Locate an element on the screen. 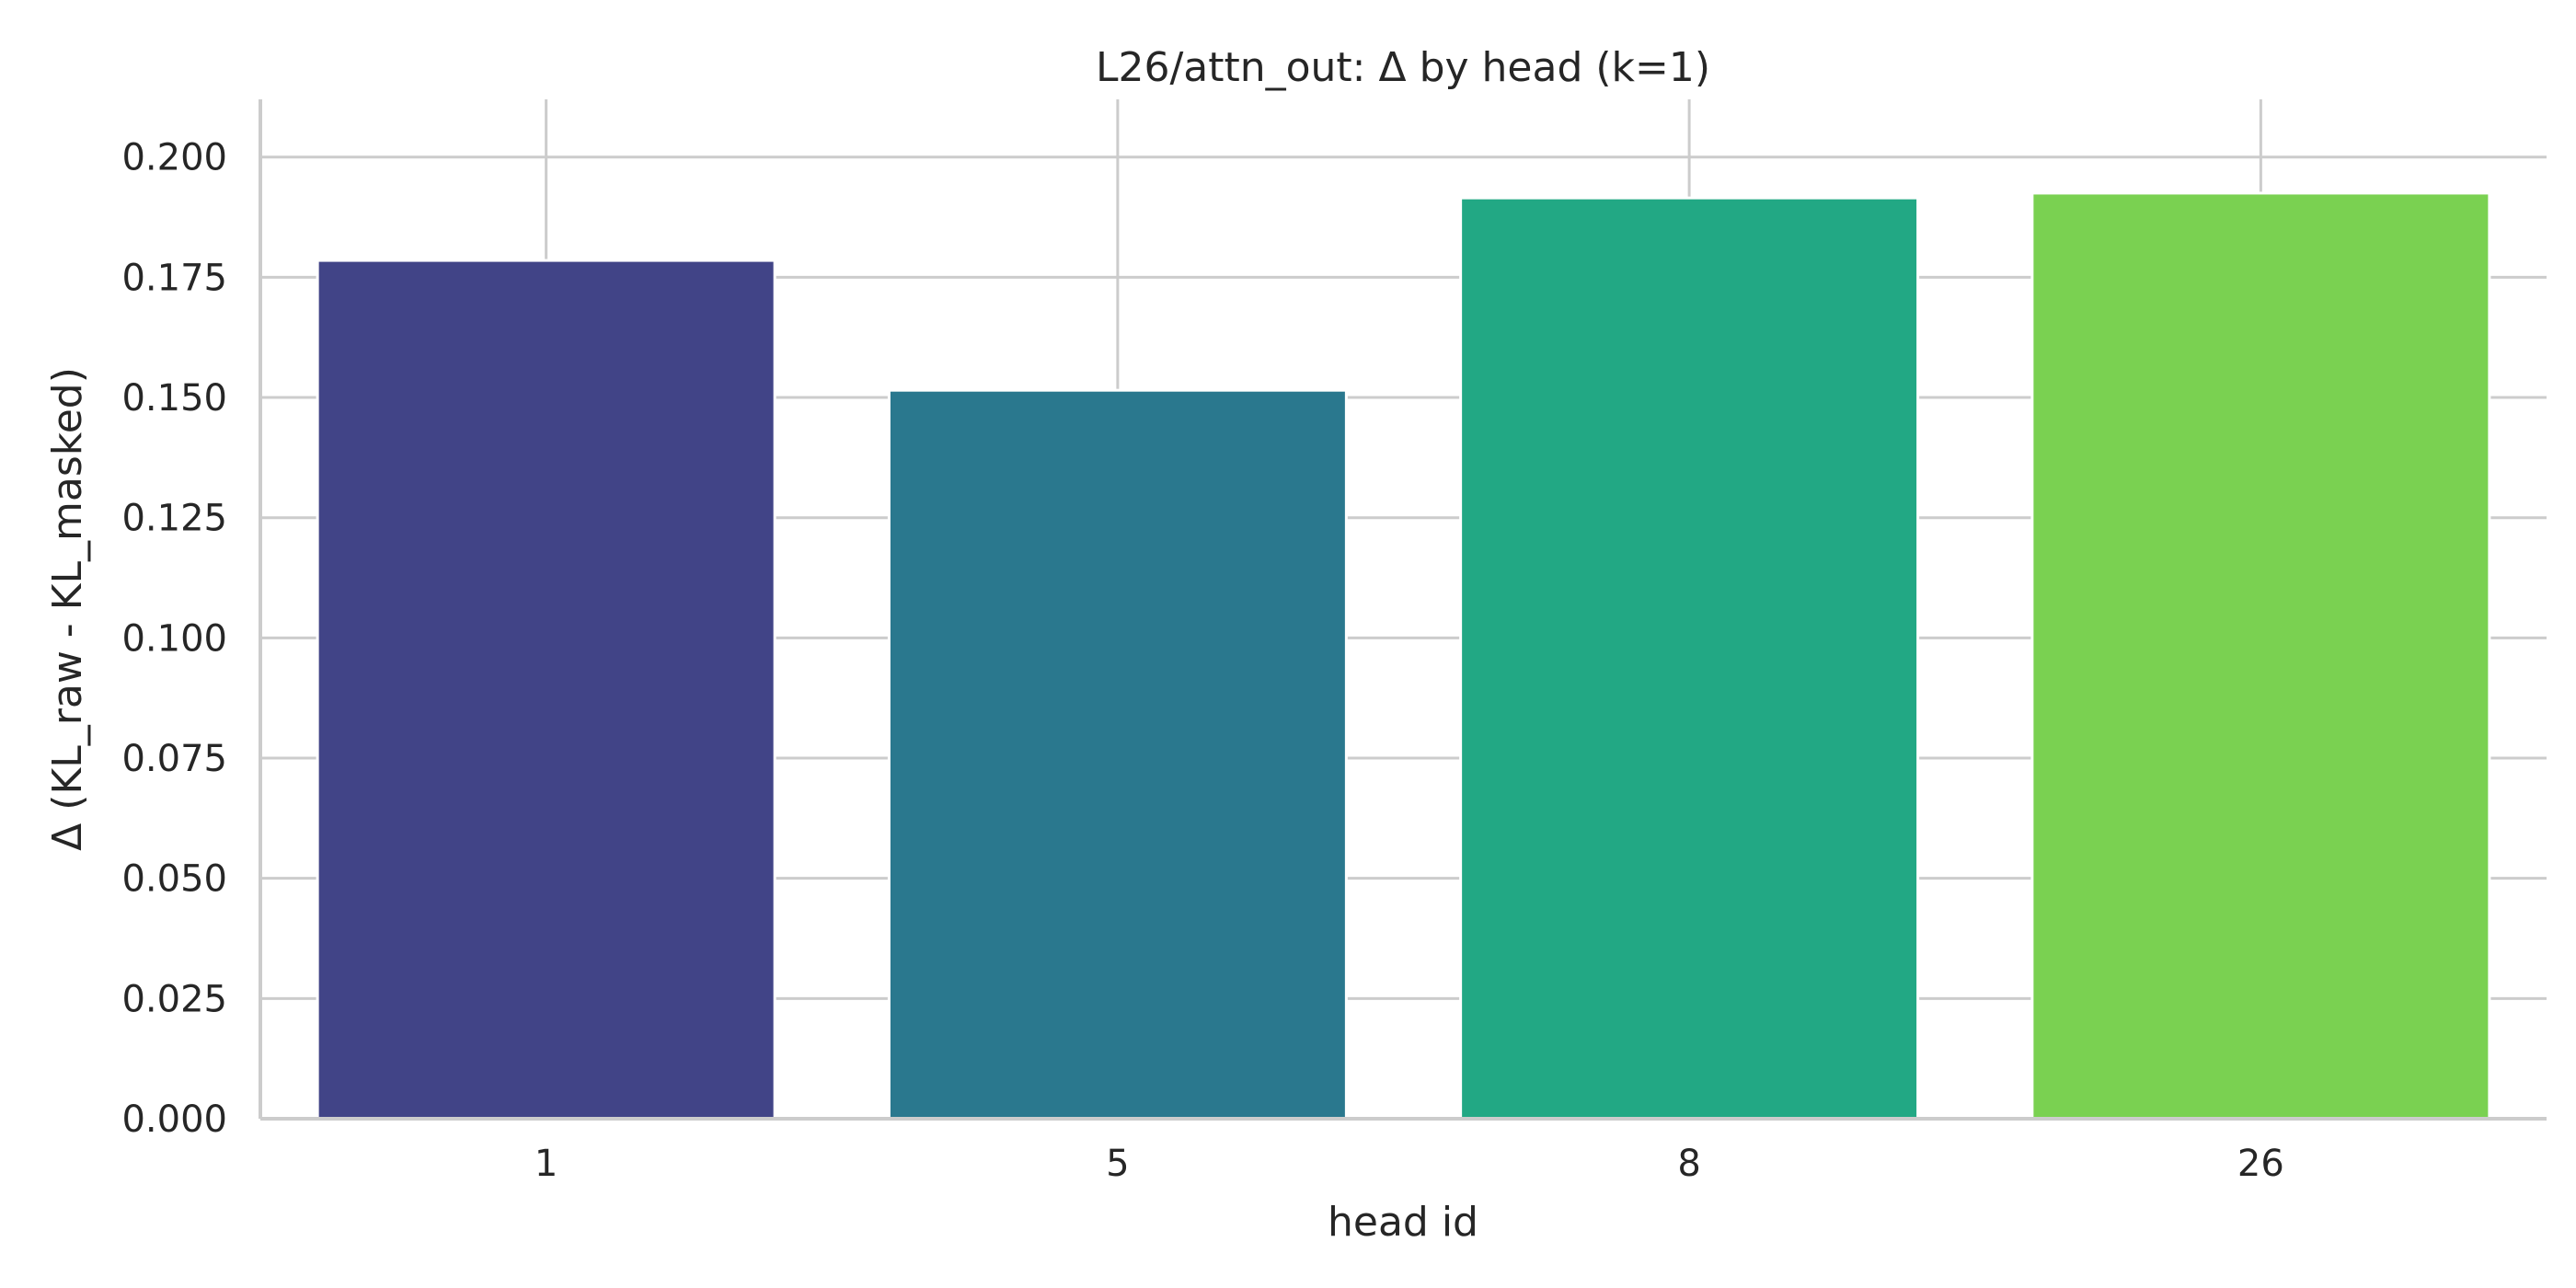 This screenshot has width=2576, height=1288. y-axis-label: Δ (KL_raw - KL_masked) is located at coordinates (67, 609).